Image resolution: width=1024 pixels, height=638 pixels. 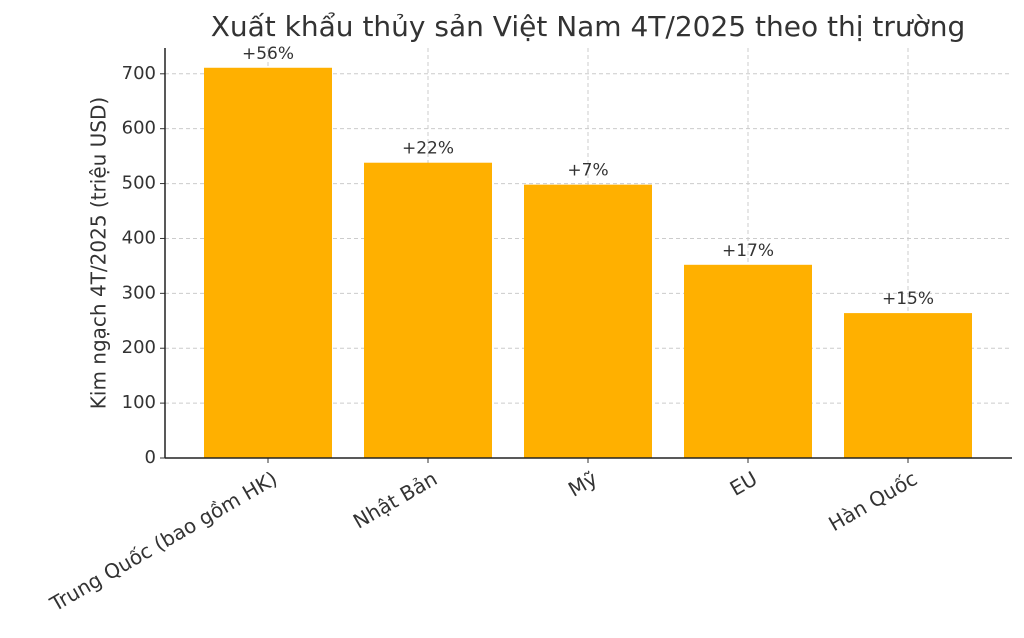 I want to click on bar-annotation: +7%, so click(x=587, y=171).